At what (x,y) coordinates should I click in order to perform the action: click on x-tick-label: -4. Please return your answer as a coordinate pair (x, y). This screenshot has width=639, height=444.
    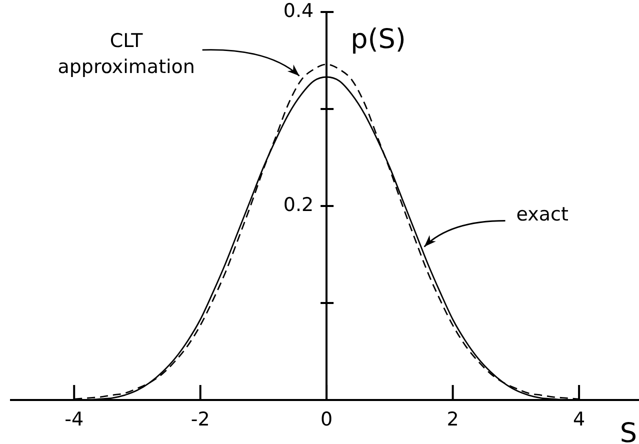
    Looking at the image, I should click on (74, 419).